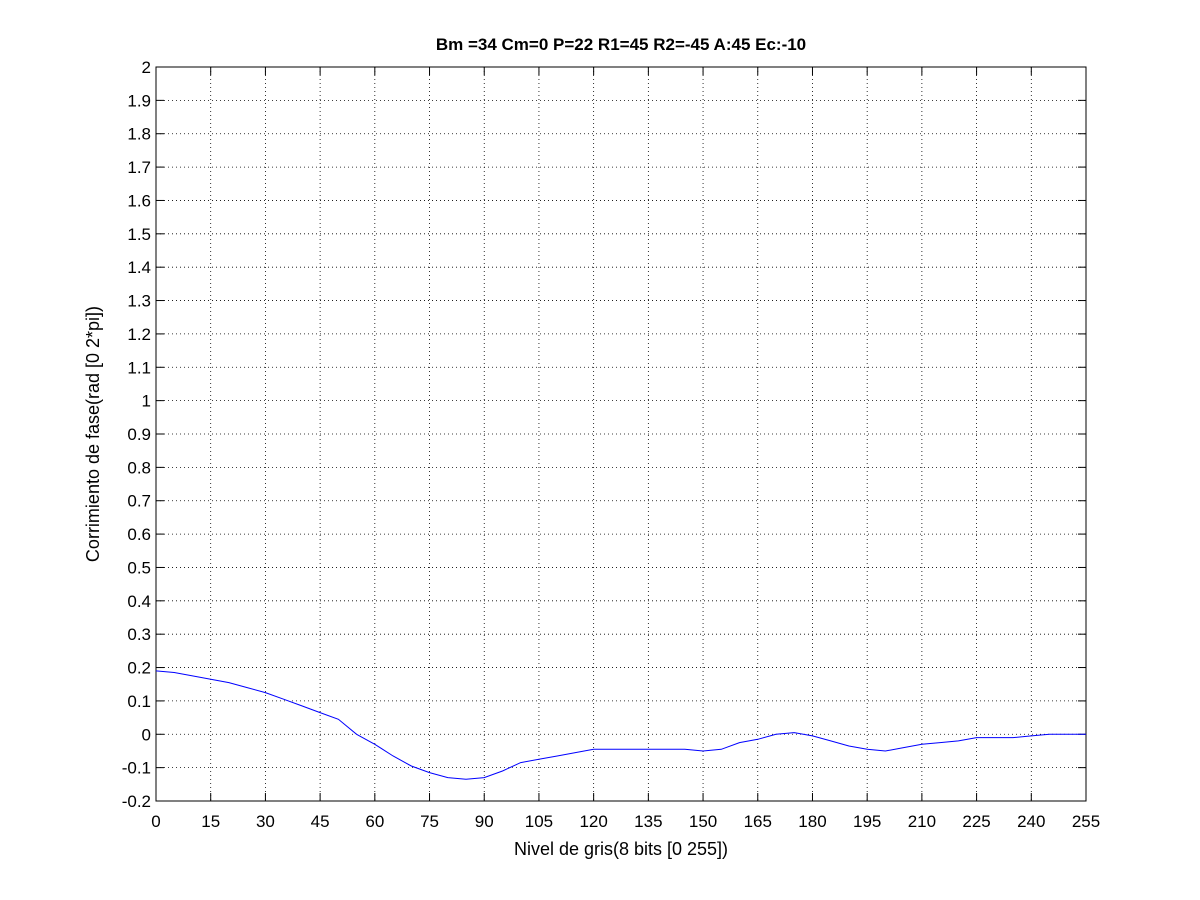 The image size is (1200, 900). I want to click on x-tick-label: 255, so click(1086, 821).